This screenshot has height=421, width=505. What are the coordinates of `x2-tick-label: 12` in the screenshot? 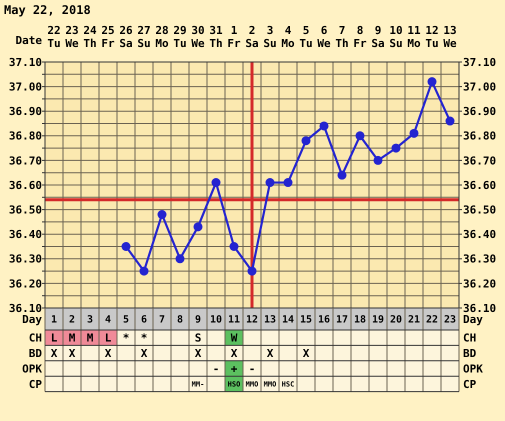 It's located at (252, 320).